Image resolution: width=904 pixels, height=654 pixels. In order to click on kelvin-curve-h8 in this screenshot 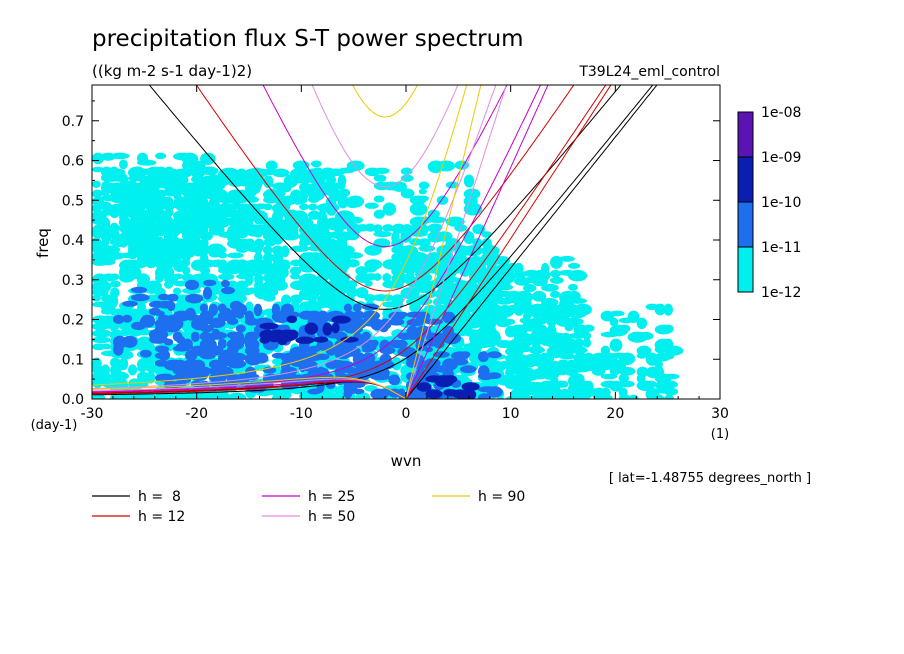, I will do `click(531, 242)`.